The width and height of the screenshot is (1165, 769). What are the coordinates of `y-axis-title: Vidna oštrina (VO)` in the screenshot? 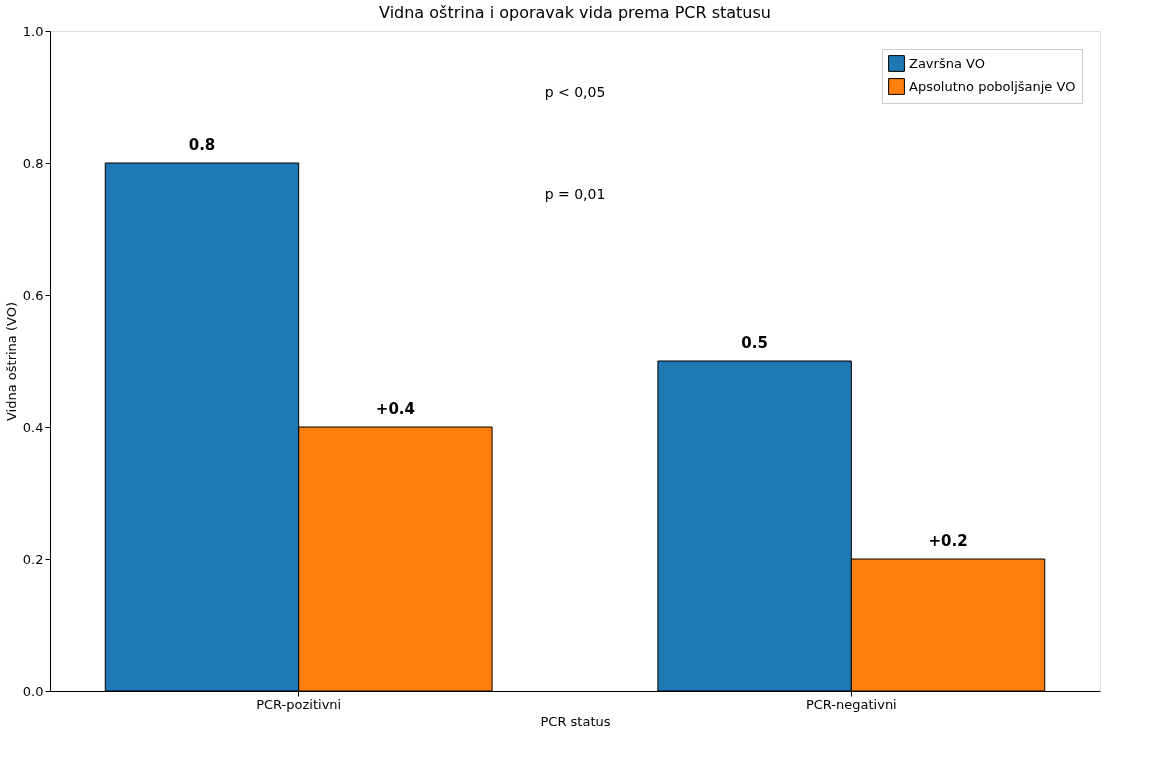 It's located at (11, 361).